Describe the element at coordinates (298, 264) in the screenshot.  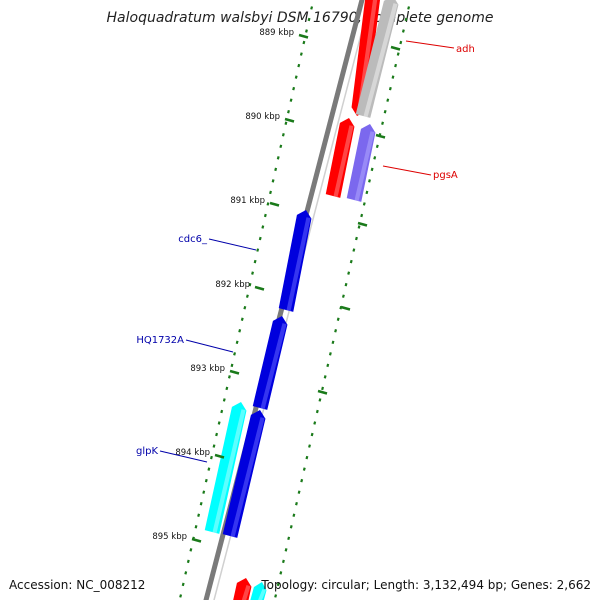
I see `gene-arrow-blue-cdc6-shade` at that location.